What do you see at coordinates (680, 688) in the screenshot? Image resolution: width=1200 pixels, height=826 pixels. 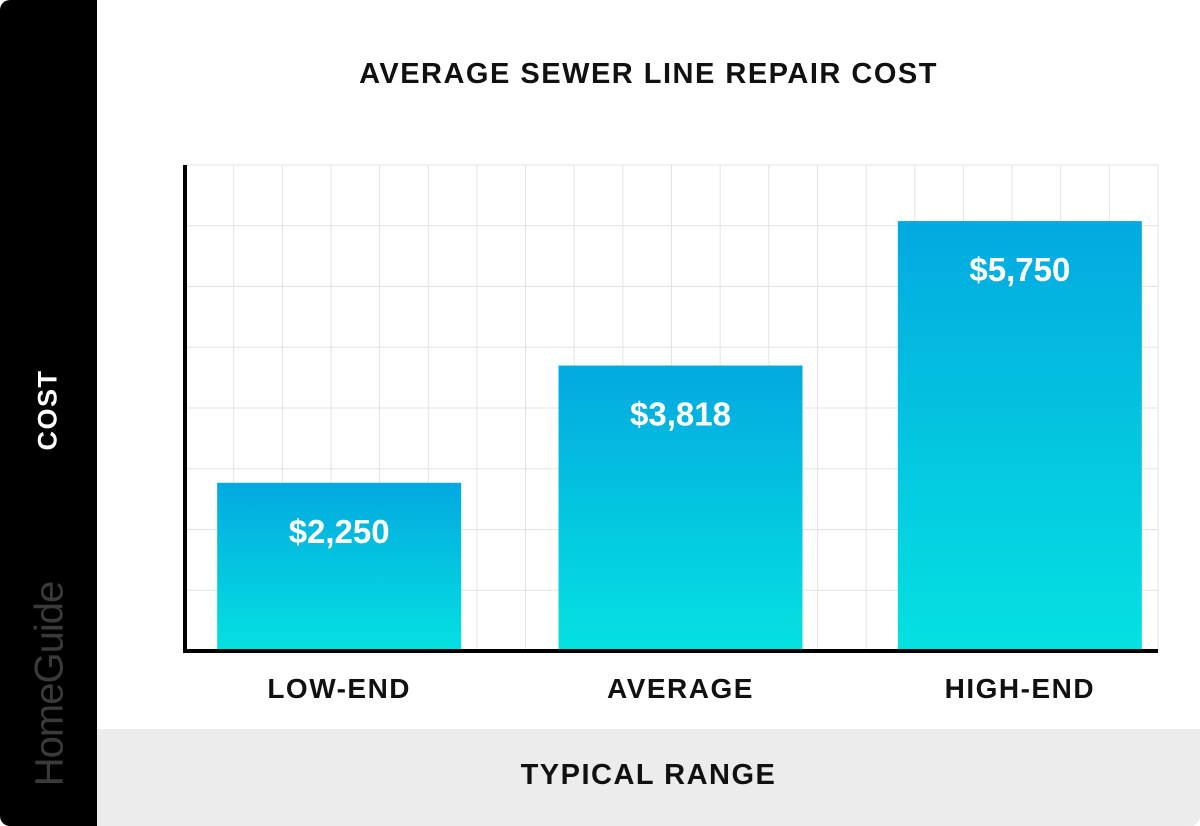 I see `x-tick-label: AVERAGE` at bounding box center [680, 688].